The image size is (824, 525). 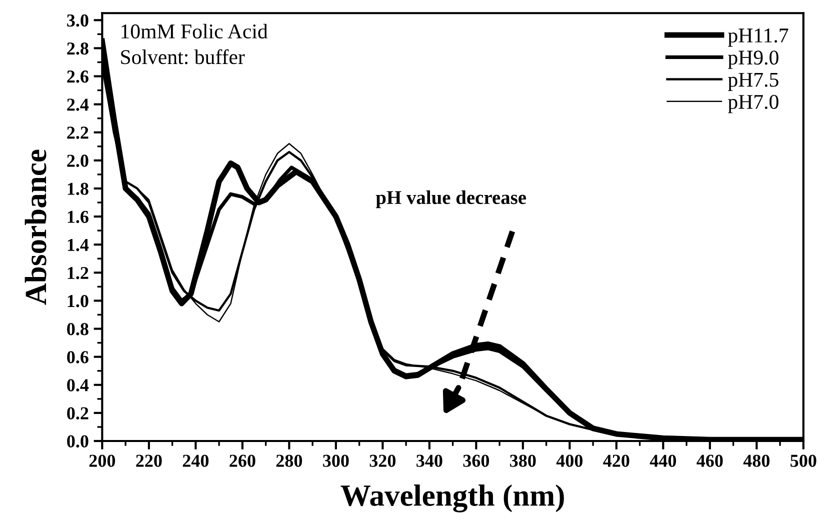 I want to click on x-tick-label: 460, so click(x=709, y=460).